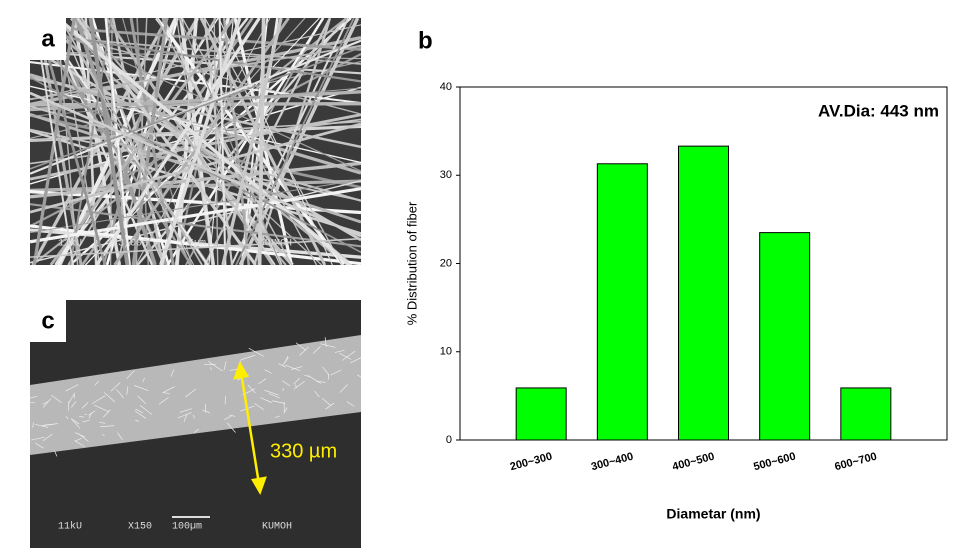 This screenshot has width=975, height=554. What do you see at coordinates (449, 440) in the screenshot?
I see `y-tick-label: 0` at bounding box center [449, 440].